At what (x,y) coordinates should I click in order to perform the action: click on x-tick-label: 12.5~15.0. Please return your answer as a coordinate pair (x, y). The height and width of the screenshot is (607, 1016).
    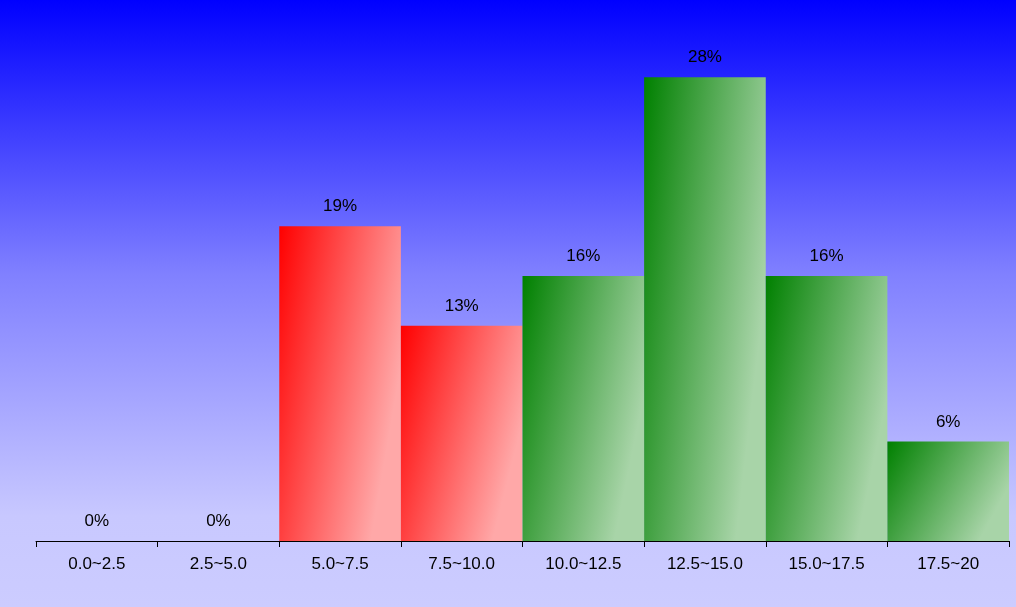
    Looking at the image, I should click on (704, 563).